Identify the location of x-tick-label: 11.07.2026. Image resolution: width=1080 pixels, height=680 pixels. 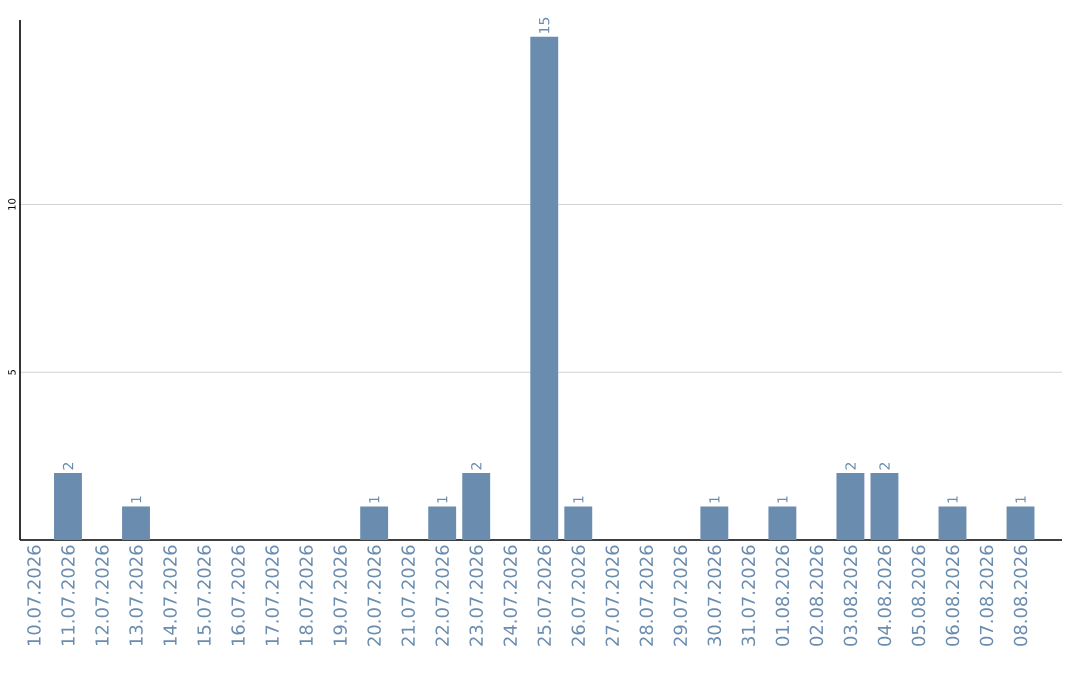
(68, 595).